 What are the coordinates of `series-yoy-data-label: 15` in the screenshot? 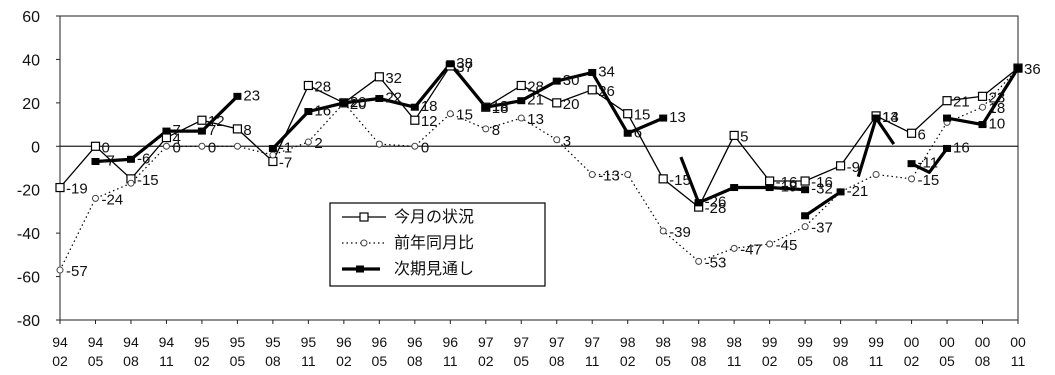 It's located at (464, 115).